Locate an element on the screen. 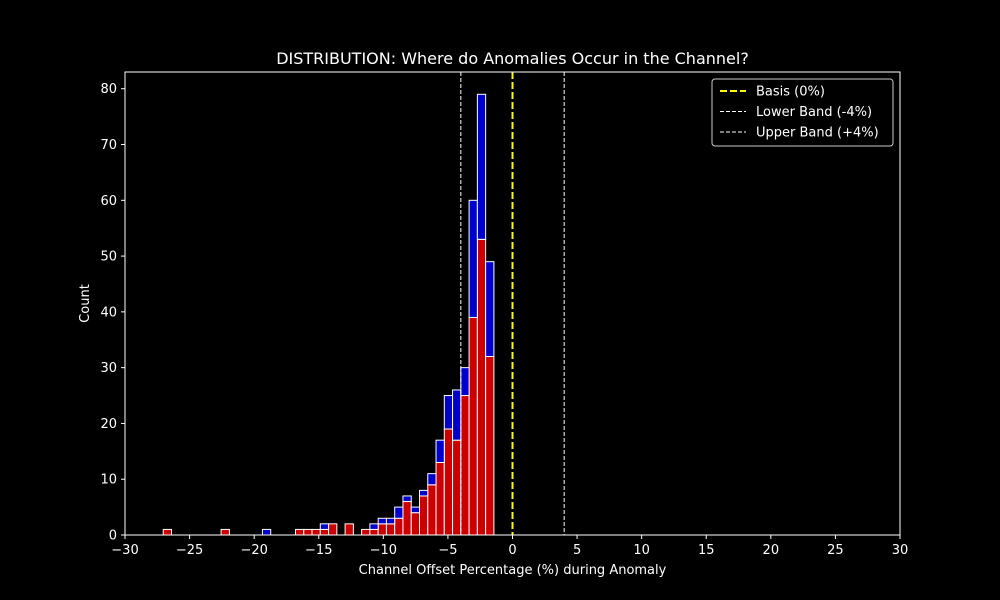 This screenshot has height=600, width=1000. y-tick-label: 30 is located at coordinates (108, 368).